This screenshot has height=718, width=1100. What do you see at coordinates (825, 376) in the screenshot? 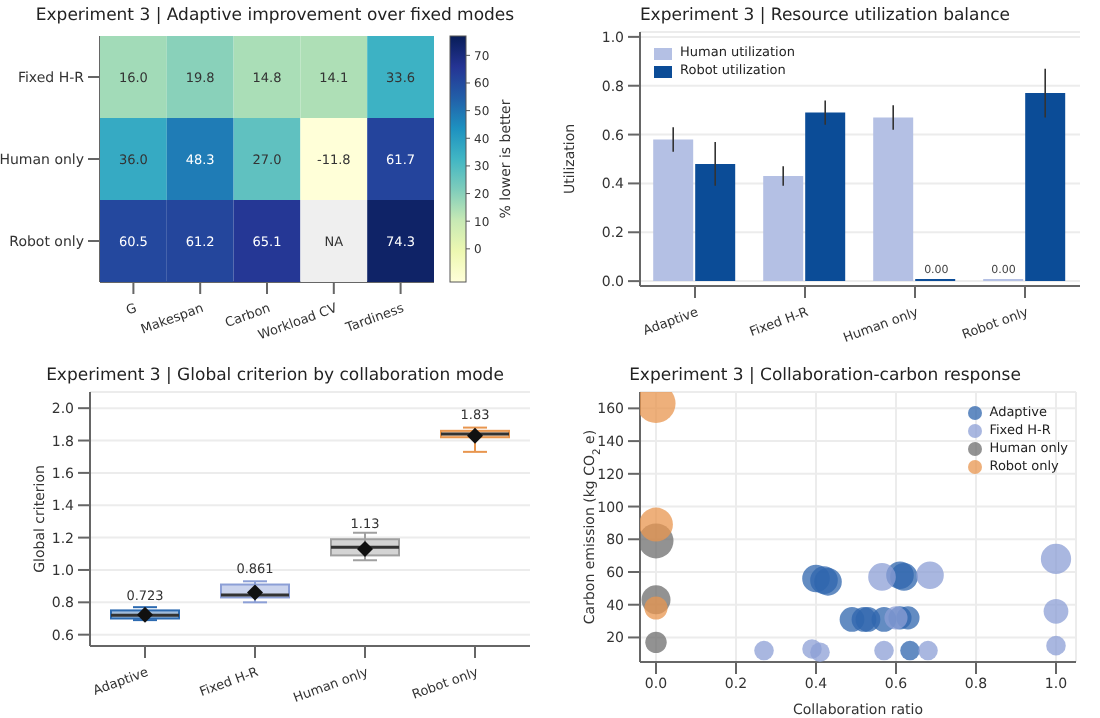
I see `chart-title: Experiment 3 | Collaboration-carbon response` at bounding box center [825, 376].